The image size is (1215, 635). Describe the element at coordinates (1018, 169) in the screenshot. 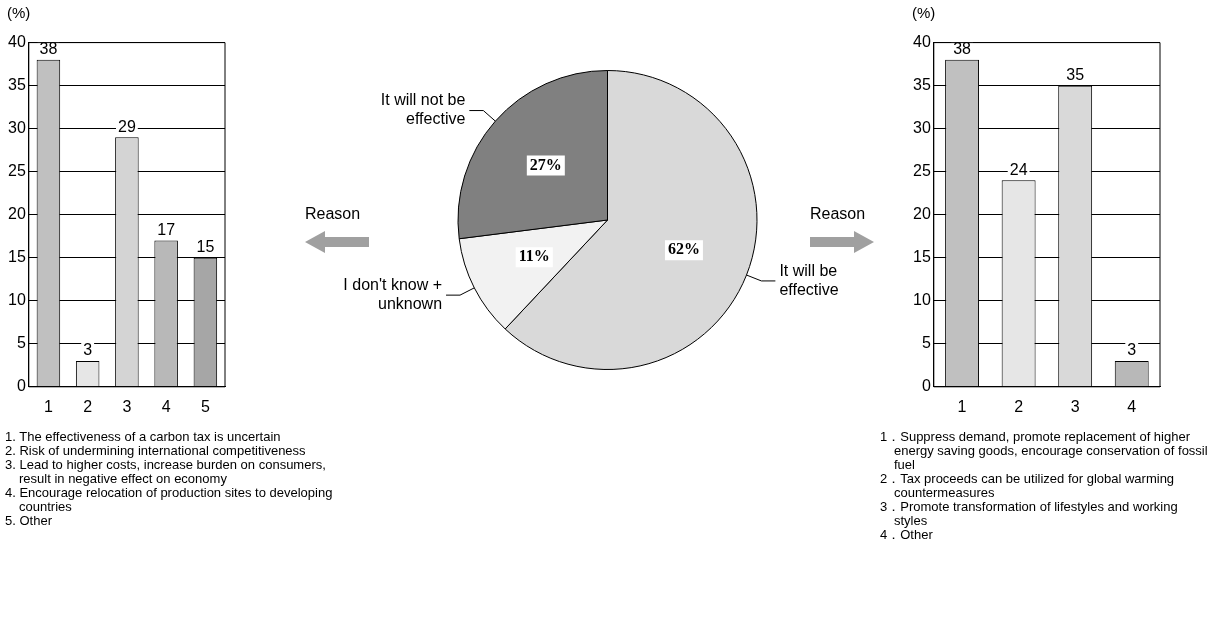

I see `data-label: 24` at that location.